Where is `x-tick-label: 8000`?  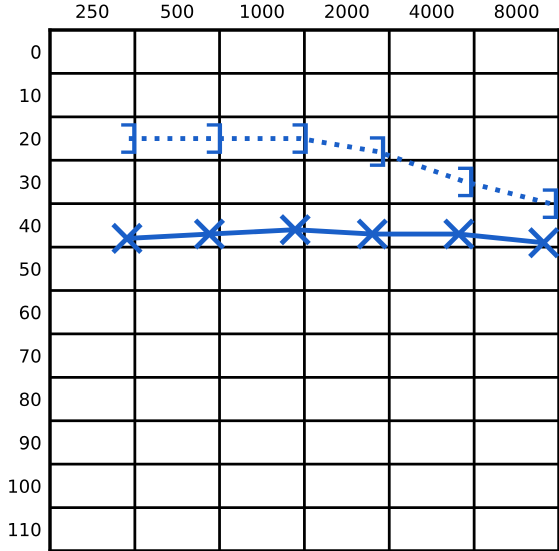 x-tick-label: 8000 is located at coordinates (516, 11).